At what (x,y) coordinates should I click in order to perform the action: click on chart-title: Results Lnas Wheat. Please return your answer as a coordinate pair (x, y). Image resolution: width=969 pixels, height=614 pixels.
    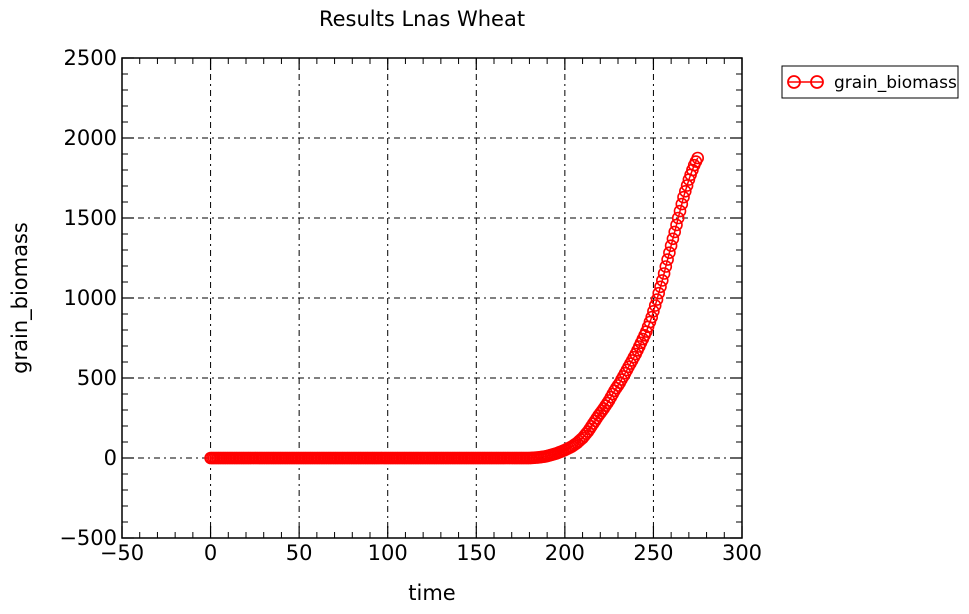
    Looking at the image, I should click on (422, 19).